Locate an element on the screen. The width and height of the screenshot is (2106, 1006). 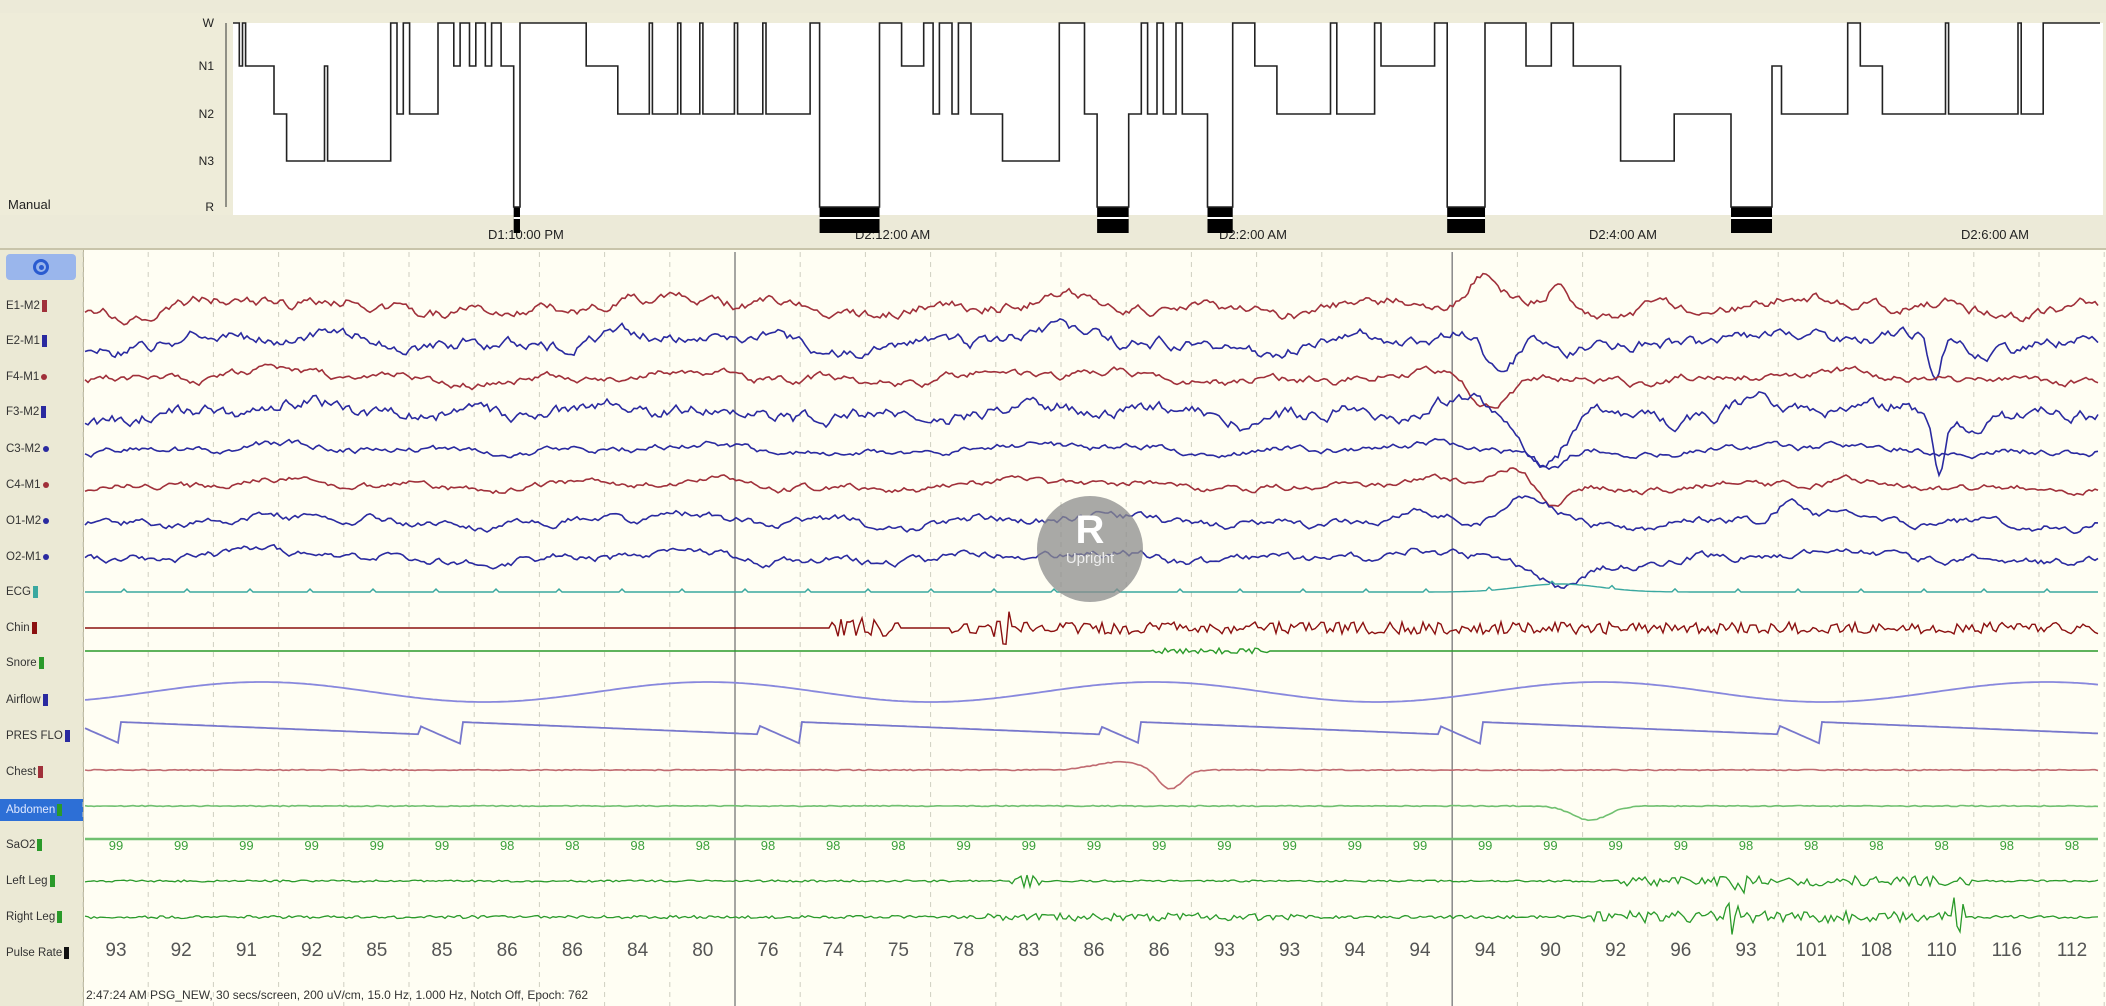
channel-name: ECG is located at coordinates (18, 592).